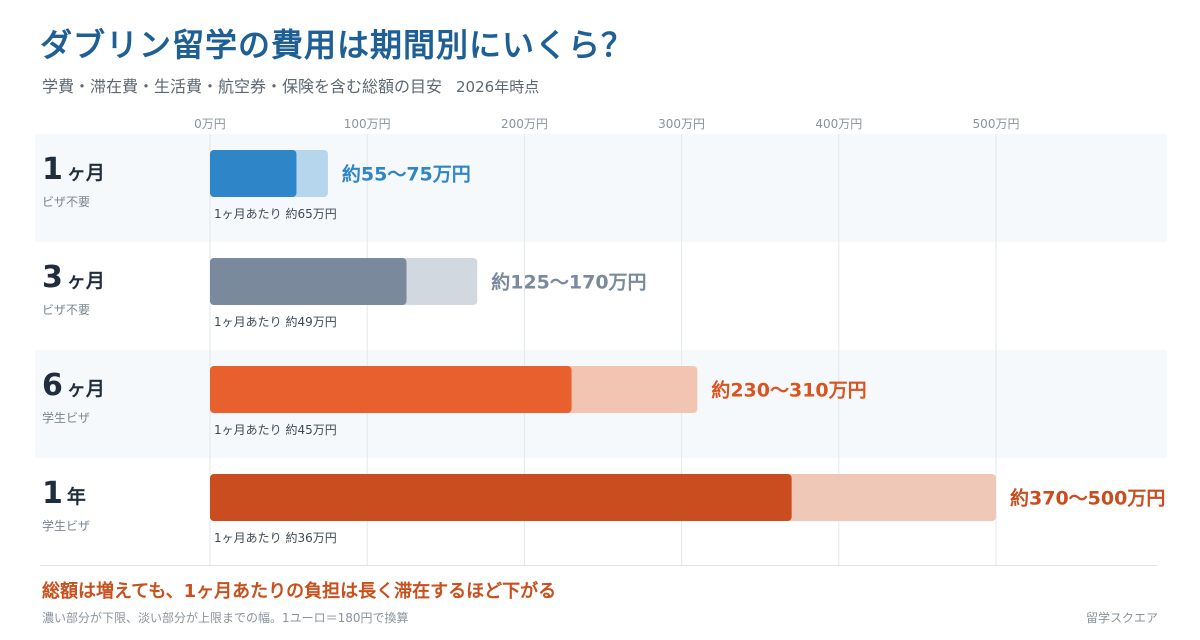  I want to click on per-month-label: 1ヶ月あたり 約49万円, so click(275, 321).